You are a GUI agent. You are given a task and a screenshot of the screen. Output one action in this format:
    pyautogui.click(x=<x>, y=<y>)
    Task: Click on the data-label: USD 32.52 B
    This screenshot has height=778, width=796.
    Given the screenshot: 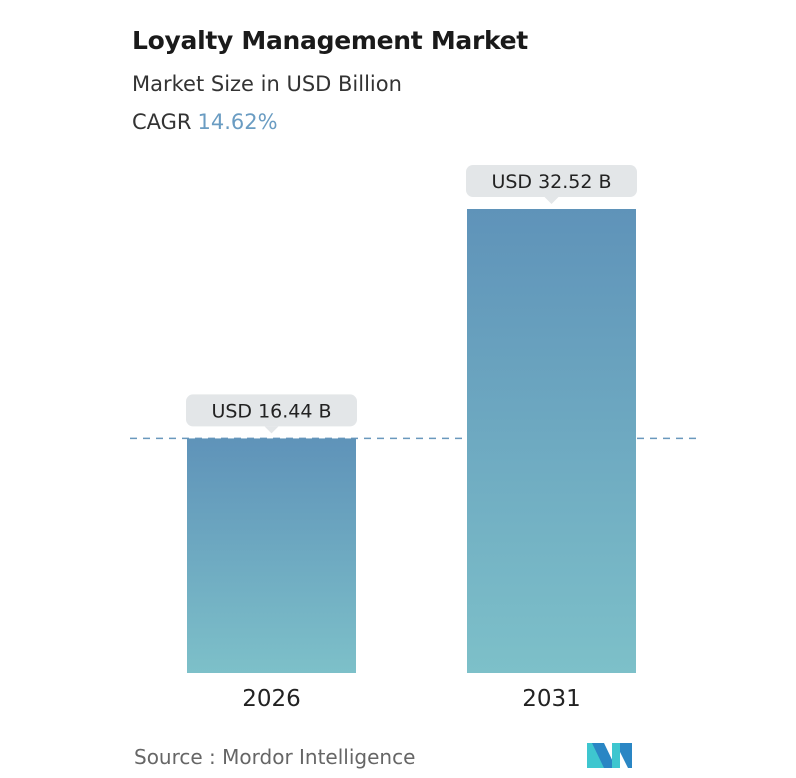 What is the action you would take?
    pyautogui.click(x=551, y=182)
    